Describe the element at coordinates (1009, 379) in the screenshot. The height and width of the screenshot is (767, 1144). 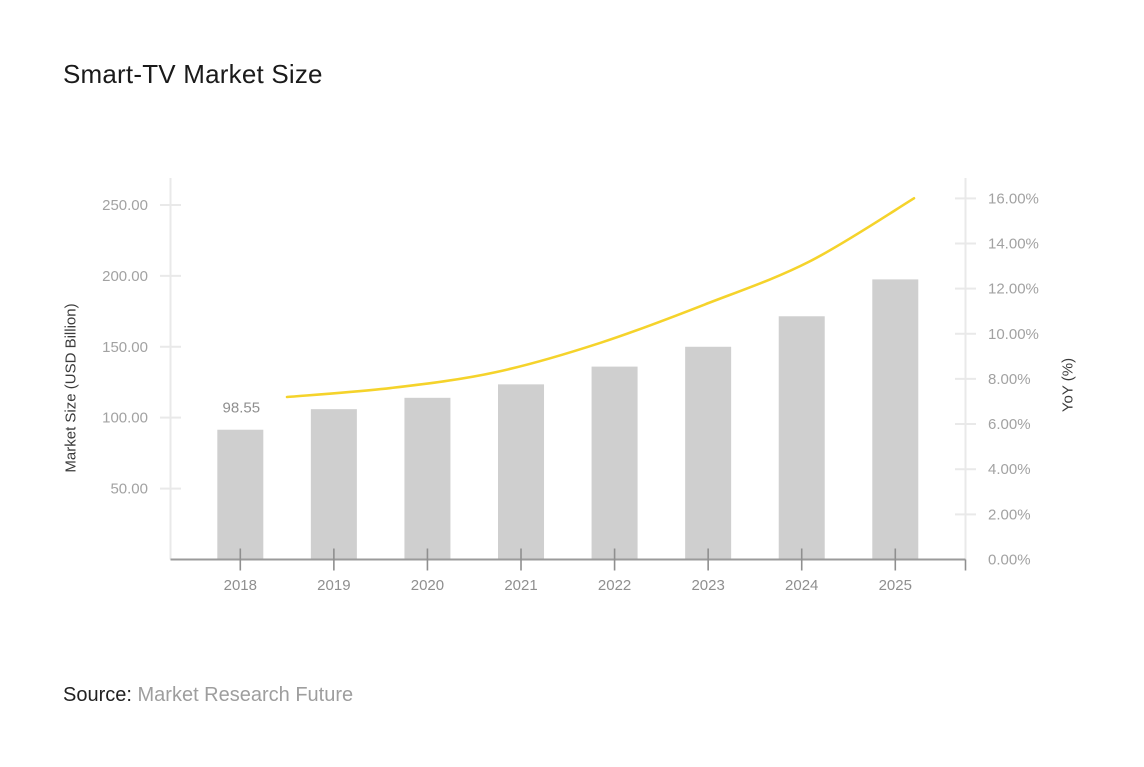
I see `right-axis-tick-label: 8.00%` at that location.